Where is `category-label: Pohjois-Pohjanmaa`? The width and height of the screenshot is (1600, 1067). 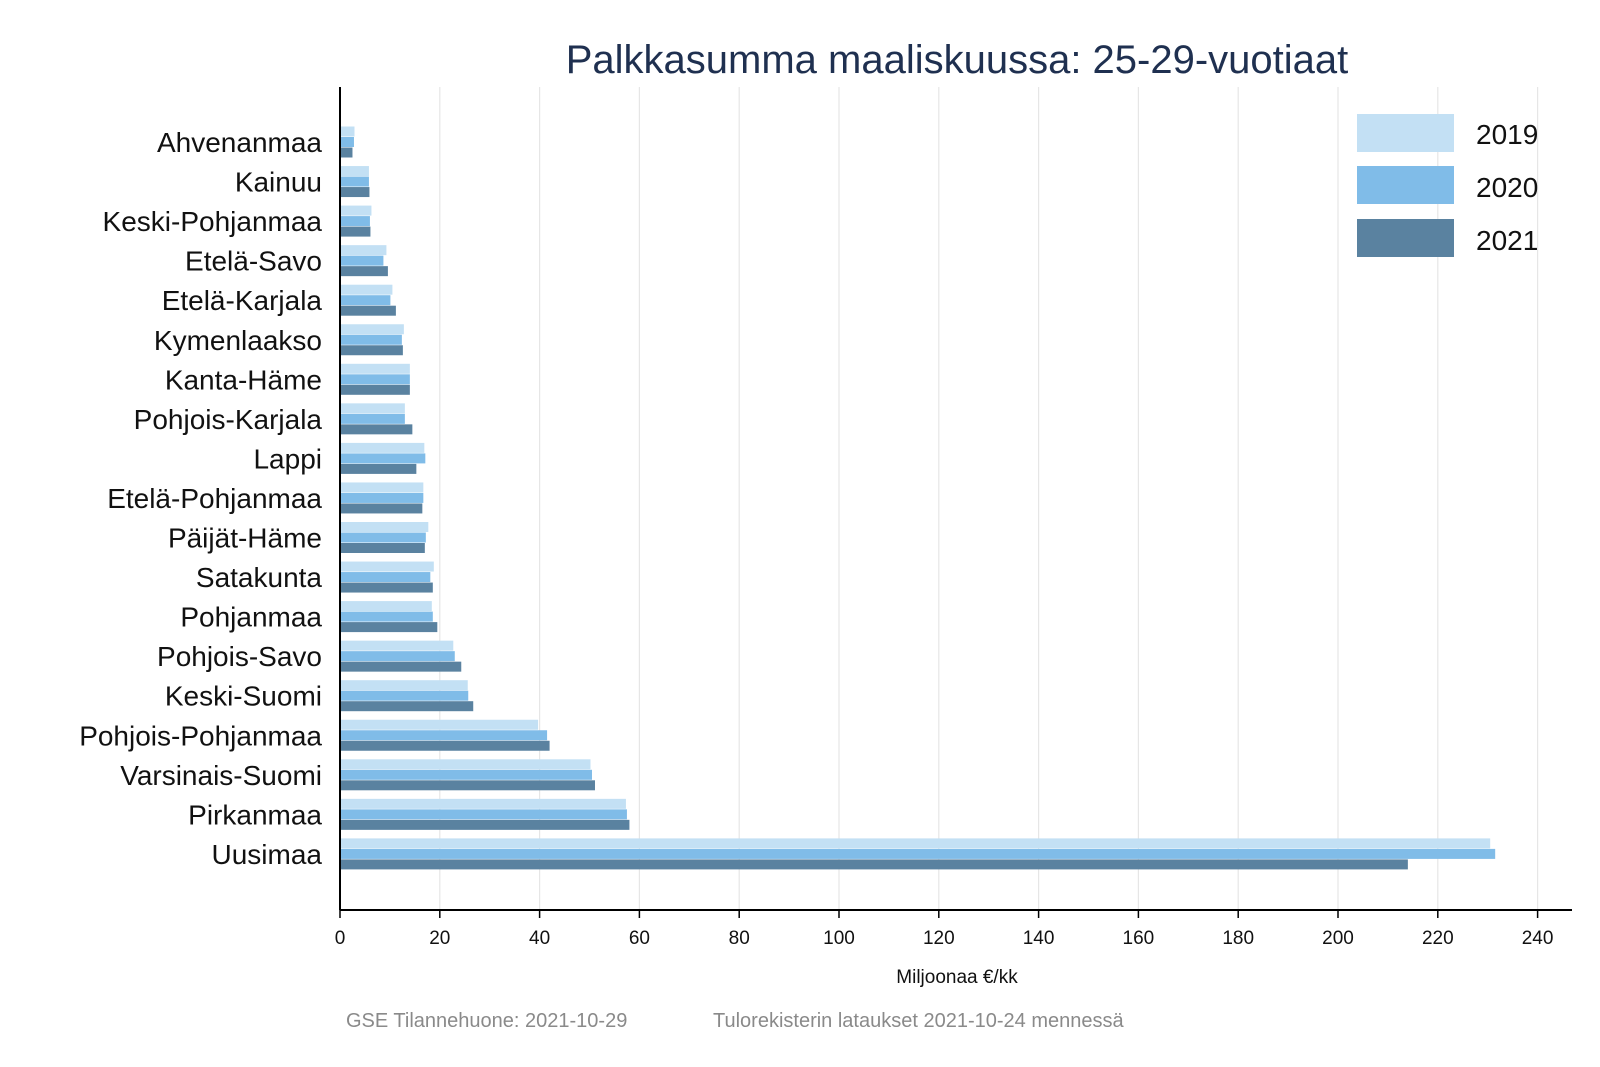
category-label: Pohjois-Pohjanmaa is located at coordinates (200, 735).